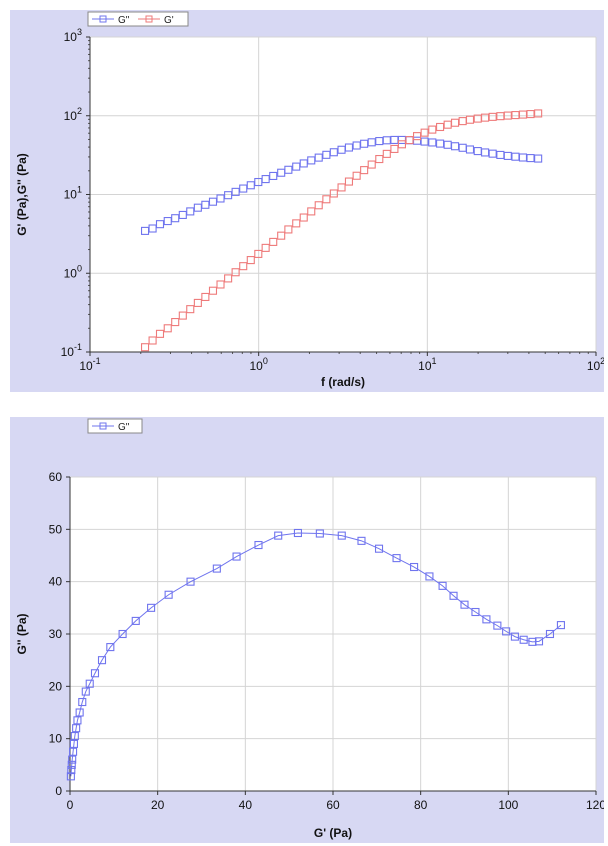 The height and width of the screenshot is (846, 608). Describe the element at coordinates (56, 634) in the screenshot. I see `y-tick-label: 30` at that location.